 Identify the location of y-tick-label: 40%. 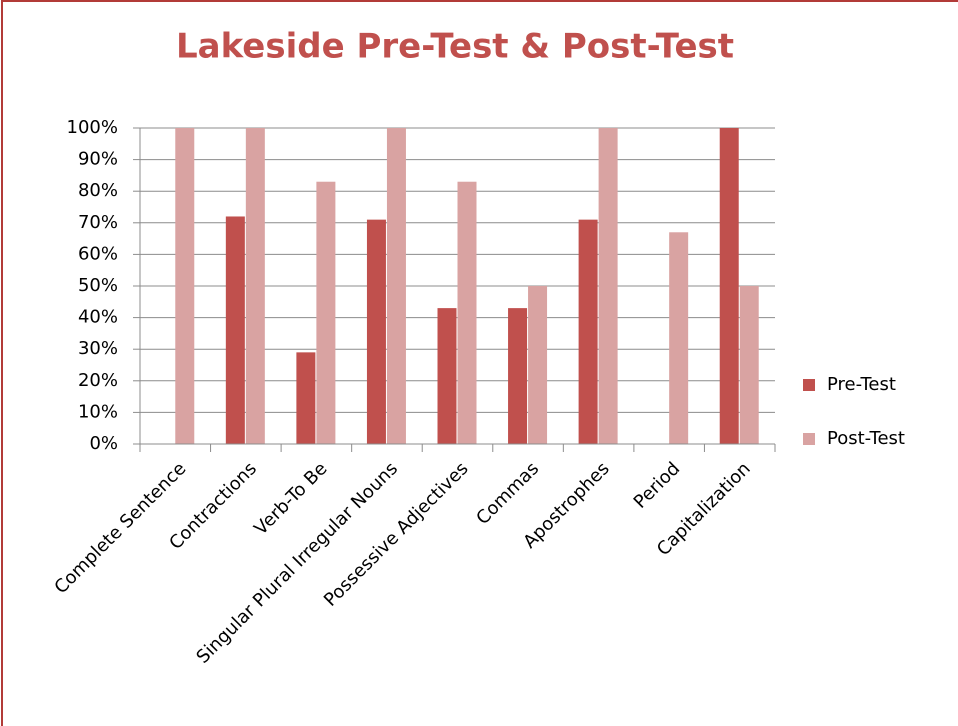
(98, 317).